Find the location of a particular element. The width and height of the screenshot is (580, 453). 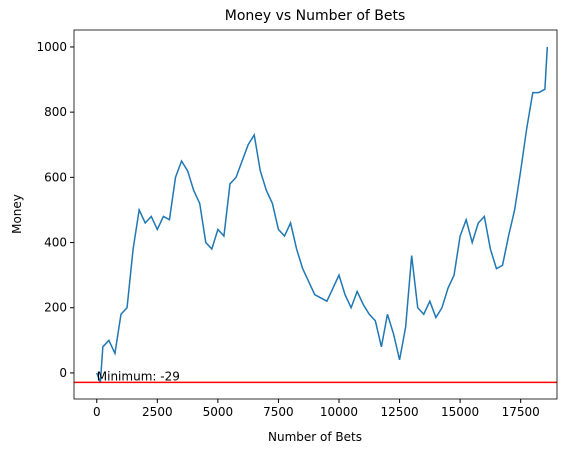

y-tick-label: 1000 is located at coordinates (51, 47).